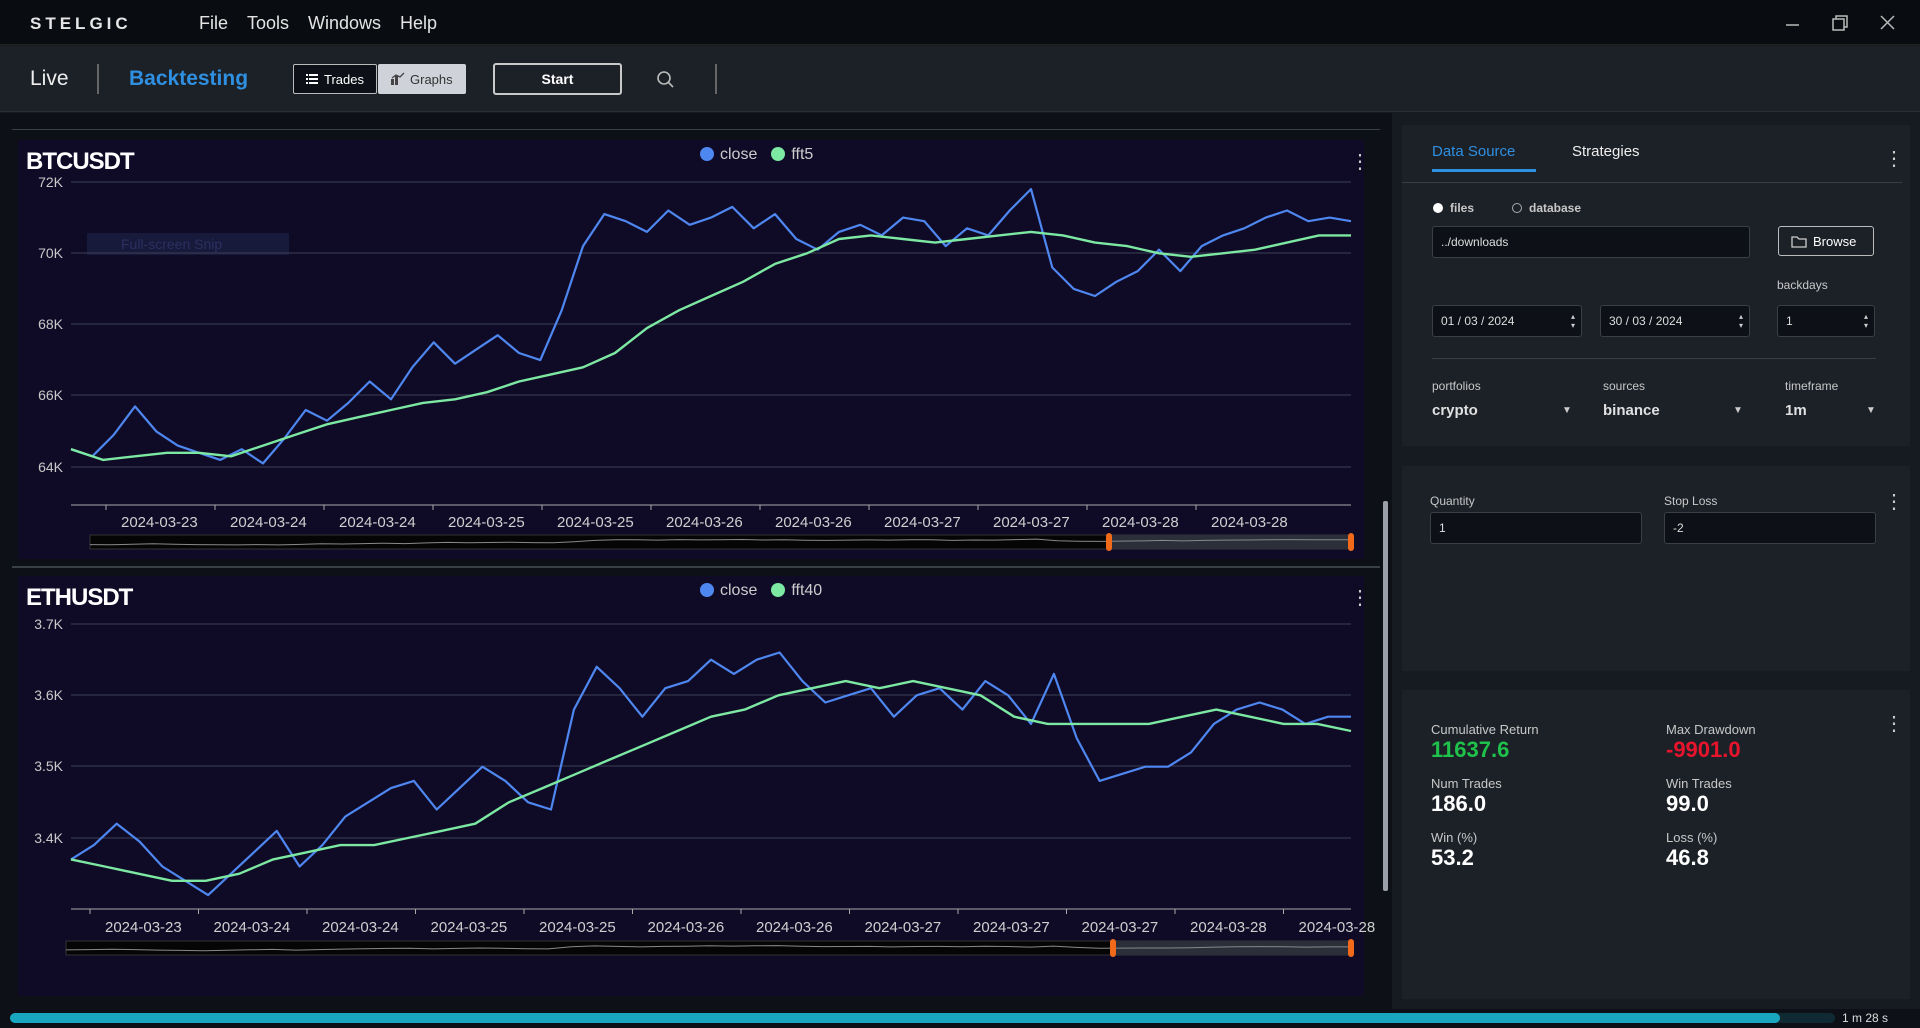 The image size is (1920, 1028). Describe the element at coordinates (1606, 151) in the screenshot. I see `tab-strategies: Strategies` at that location.